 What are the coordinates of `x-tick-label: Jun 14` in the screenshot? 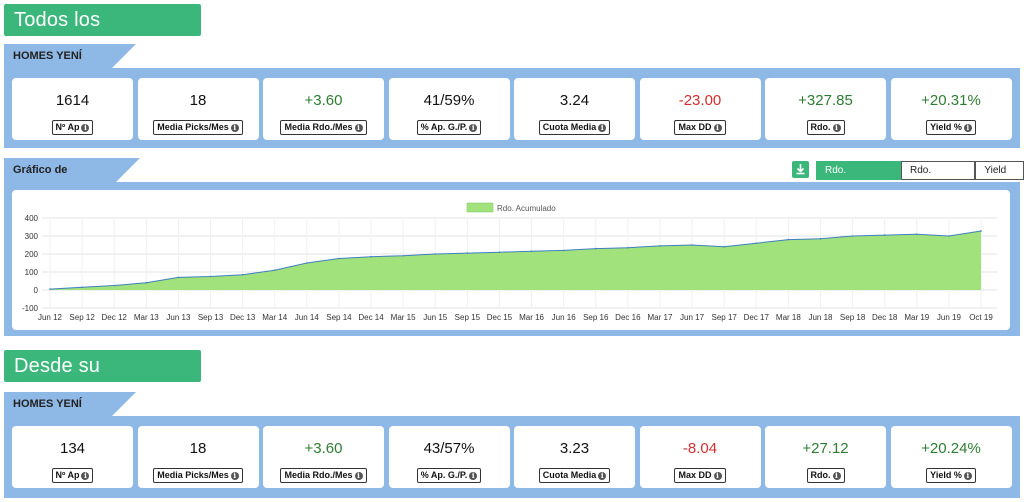 It's located at (307, 317).